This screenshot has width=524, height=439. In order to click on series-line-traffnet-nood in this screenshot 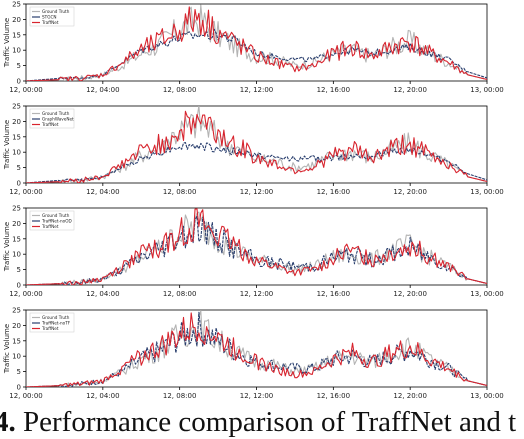, I will do `click(256, 250)`.